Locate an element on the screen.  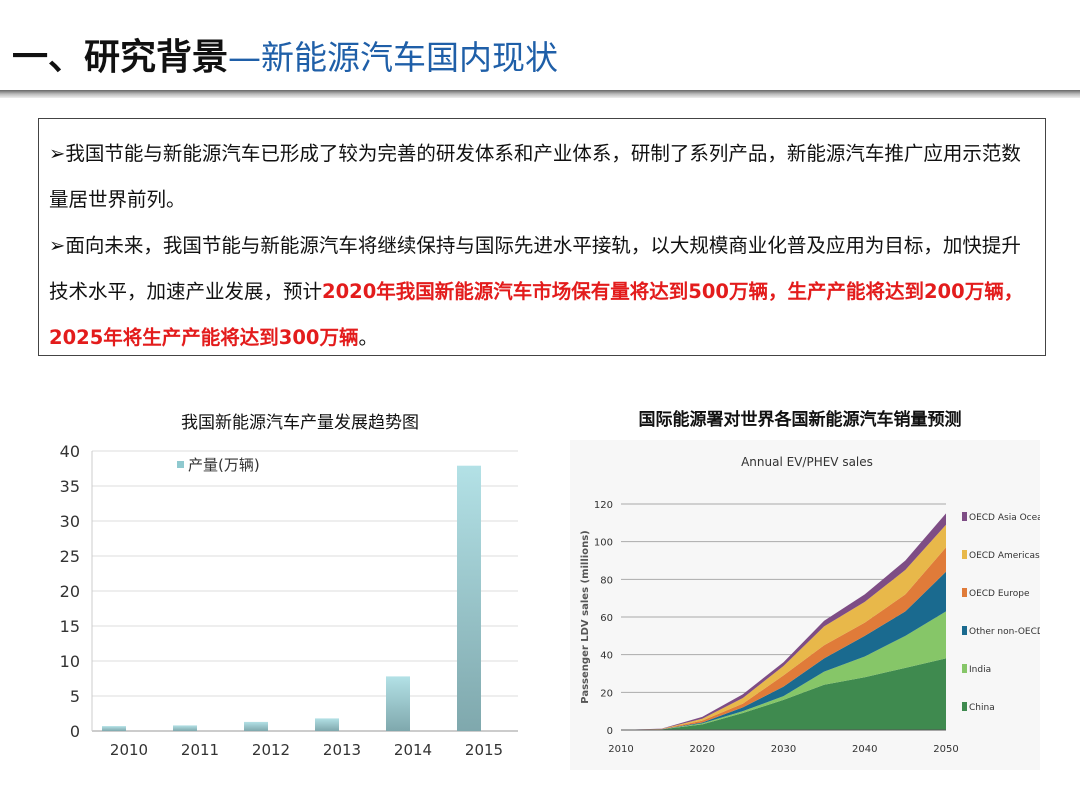
x-tick-label: 2012 is located at coordinates (271, 750).